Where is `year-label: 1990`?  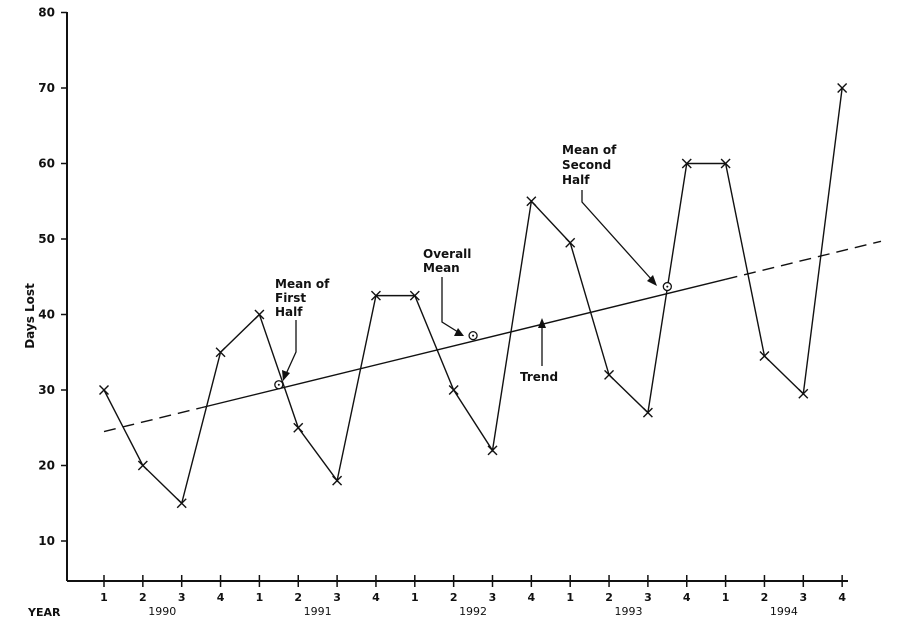
year-label: 1990 is located at coordinates (162, 611).